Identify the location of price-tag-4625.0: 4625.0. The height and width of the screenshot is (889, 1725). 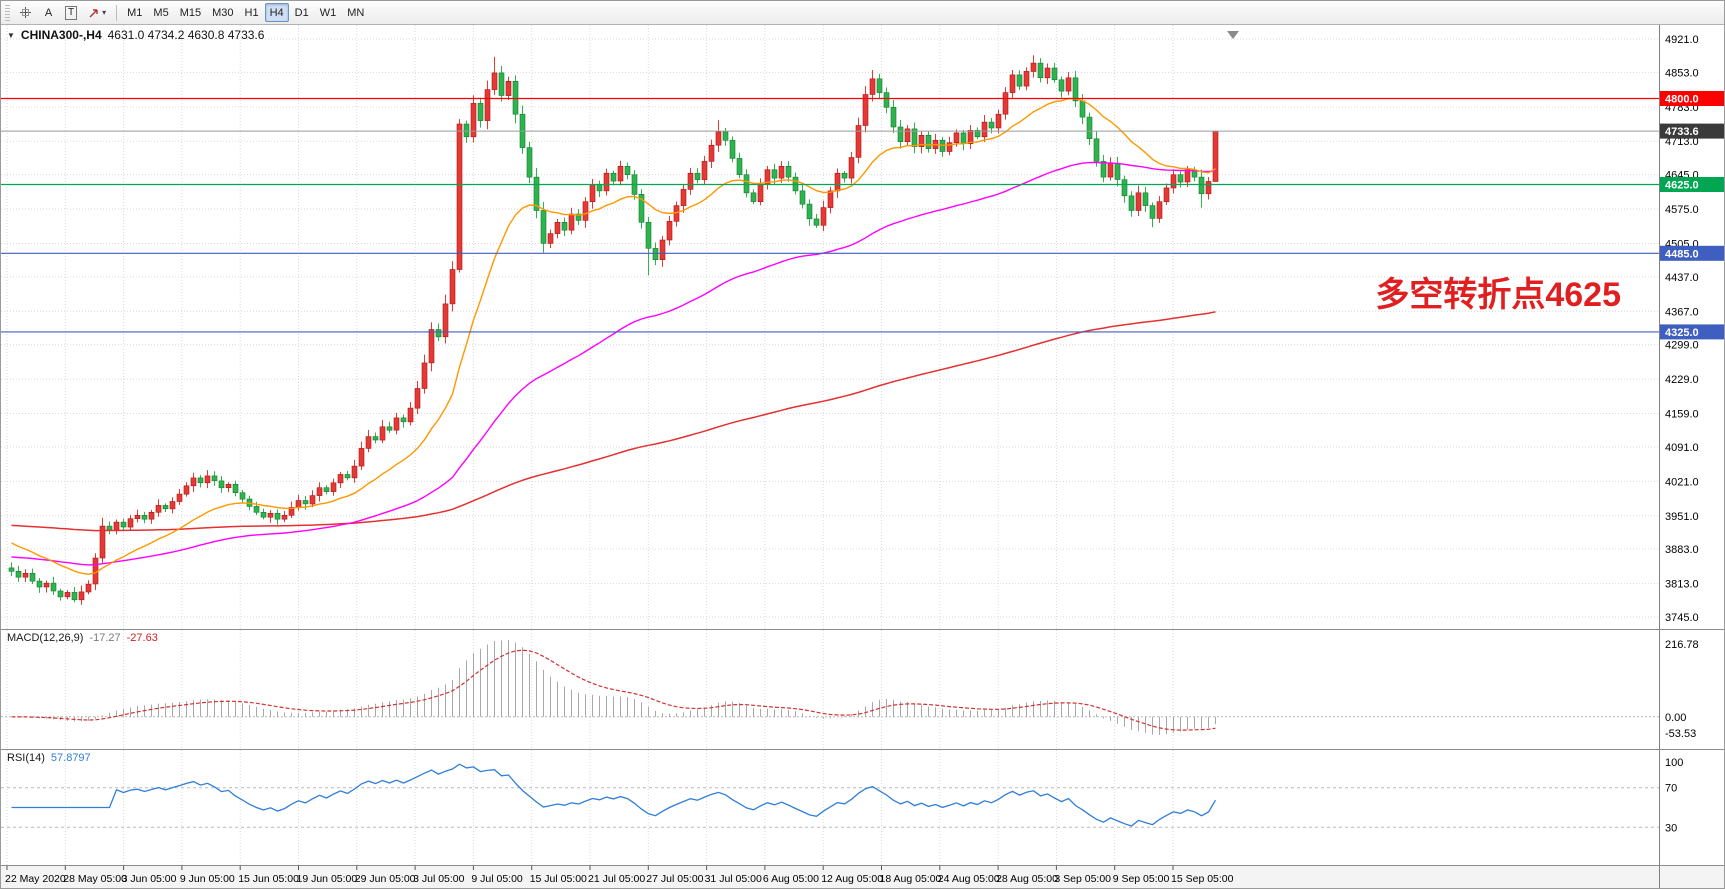
(1692, 184).